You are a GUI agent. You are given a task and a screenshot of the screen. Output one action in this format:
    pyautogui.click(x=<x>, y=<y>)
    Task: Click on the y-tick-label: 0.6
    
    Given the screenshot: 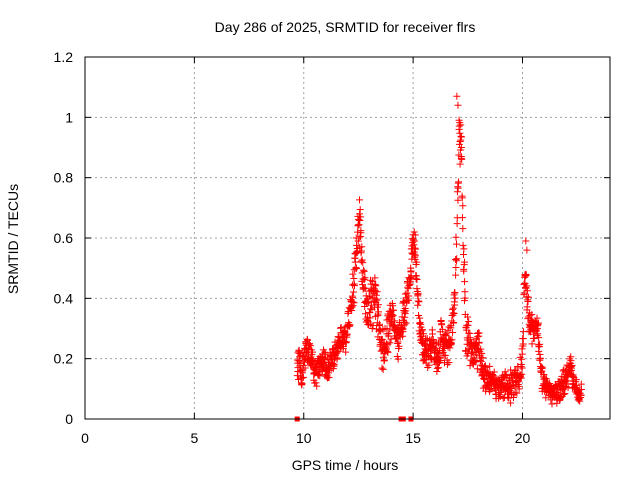 What is the action you would take?
    pyautogui.click(x=64, y=238)
    